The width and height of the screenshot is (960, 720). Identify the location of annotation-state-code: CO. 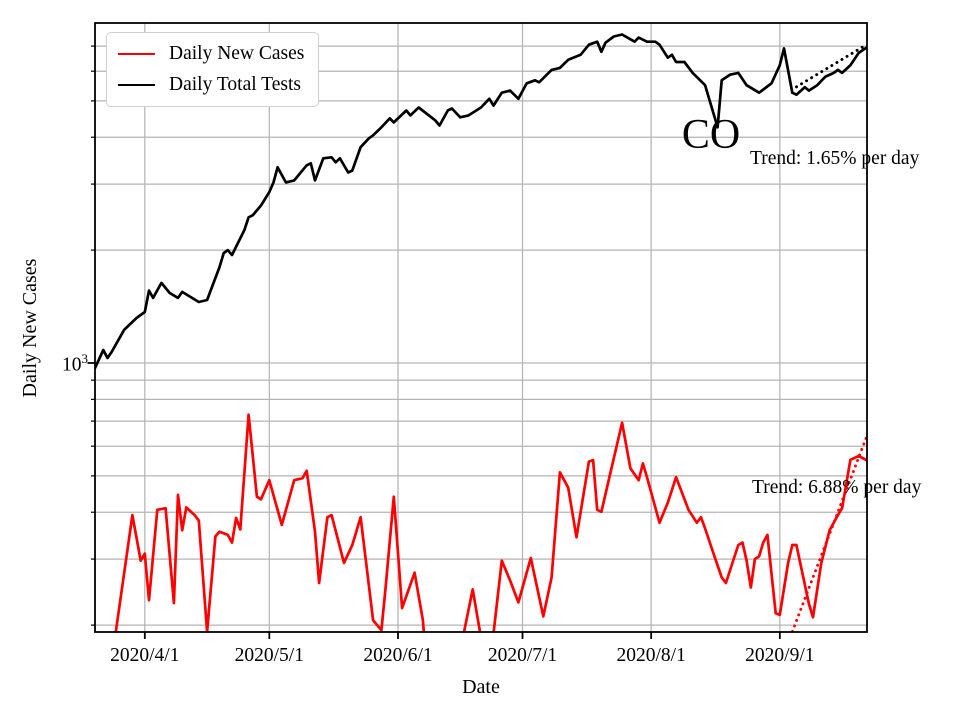
(711, 135).